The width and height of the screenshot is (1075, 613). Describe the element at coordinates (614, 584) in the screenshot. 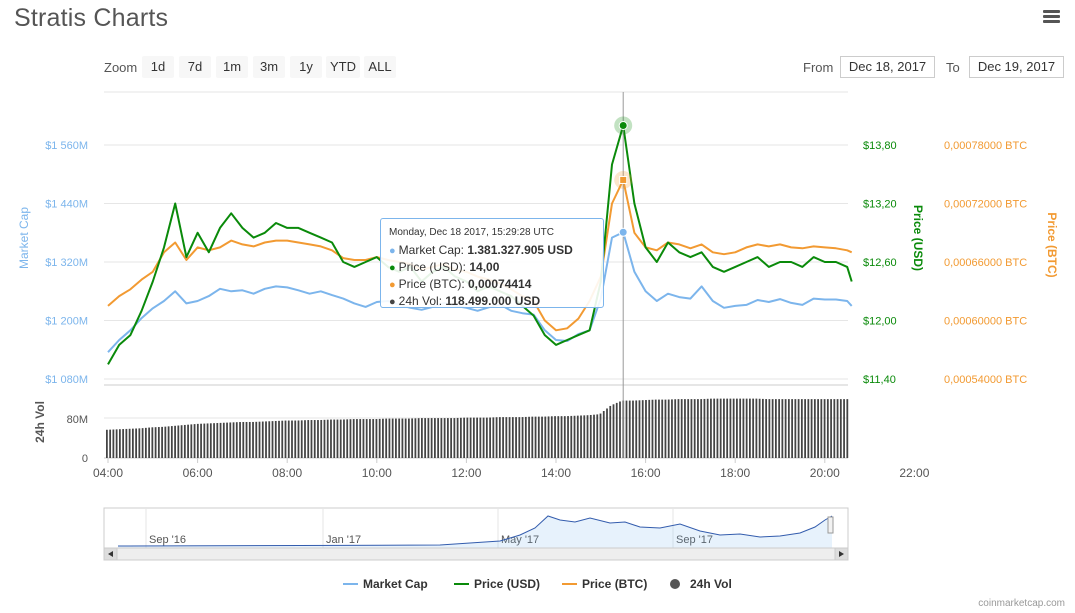

I see `legend-price-btc: Price (BTC)` at that location.